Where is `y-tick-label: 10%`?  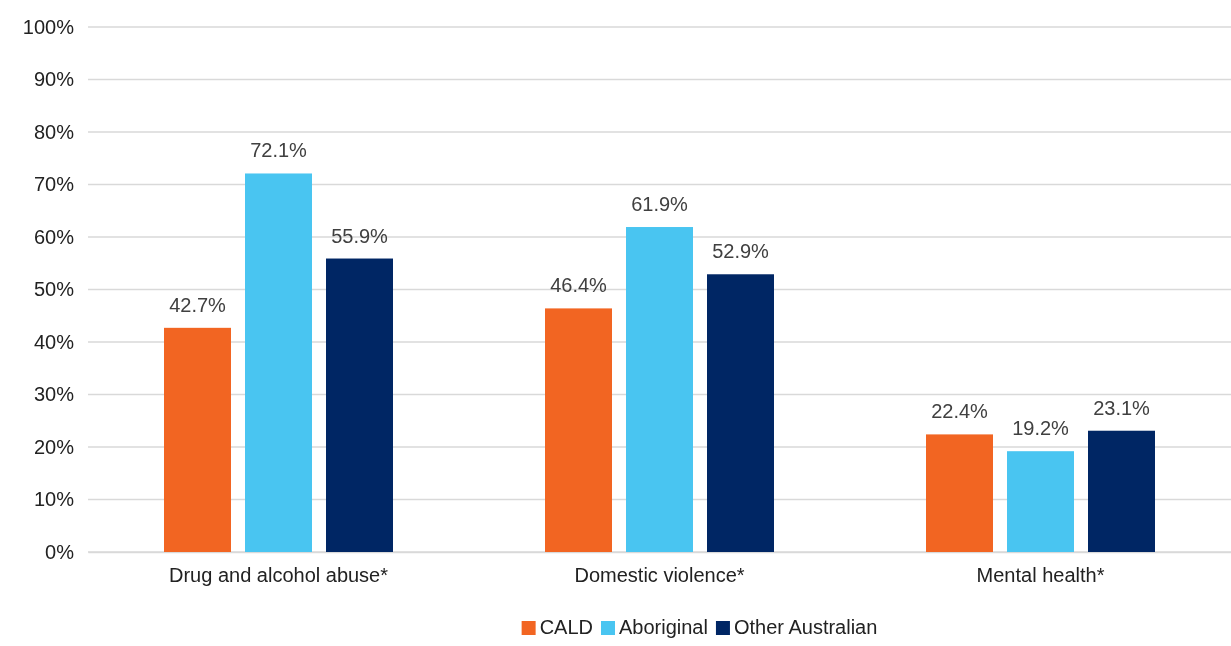 y-tick-label: 10% is located at coordinates (54, 499).